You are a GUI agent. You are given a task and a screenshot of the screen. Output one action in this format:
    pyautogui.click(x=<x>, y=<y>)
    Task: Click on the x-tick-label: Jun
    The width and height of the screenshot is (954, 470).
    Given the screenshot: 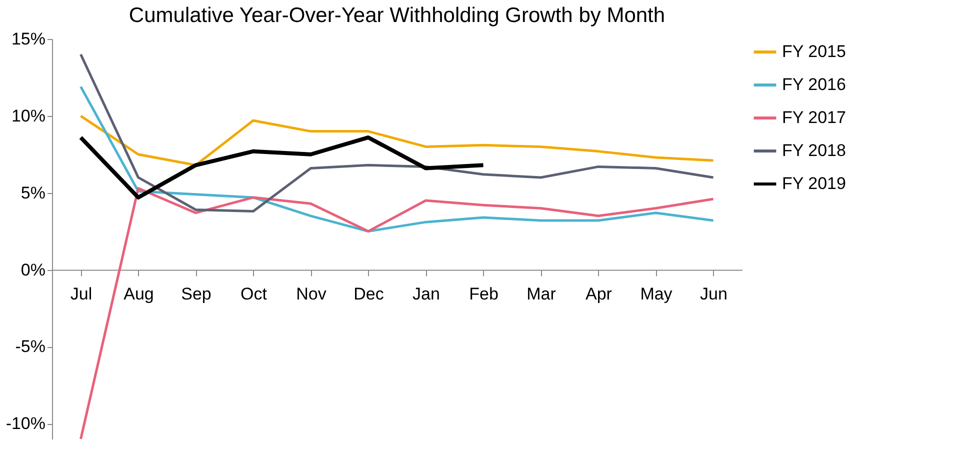 What is the action you would take?
    pyautogui.click(x=714, y=294)
    